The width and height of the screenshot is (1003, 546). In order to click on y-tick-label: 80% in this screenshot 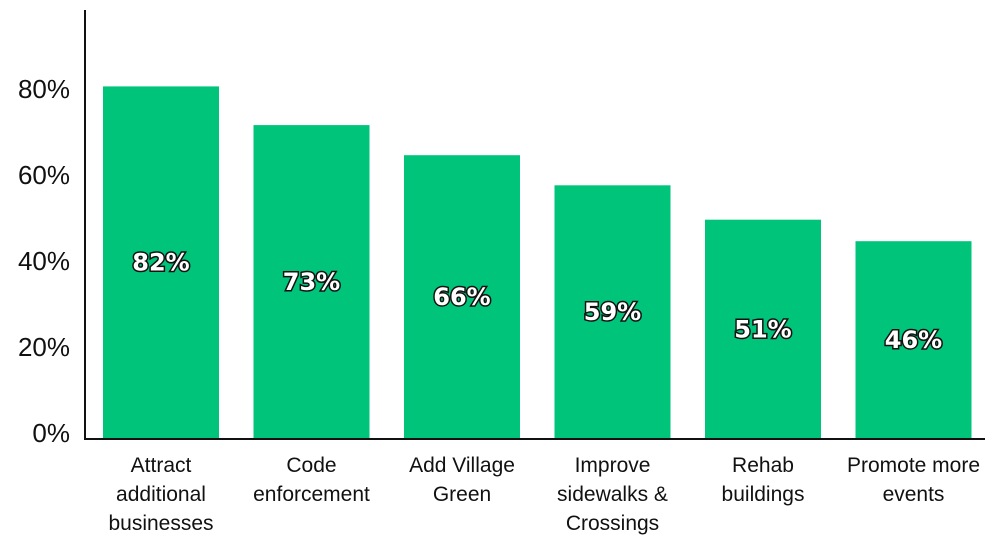, I will do `click(44, 89)`.